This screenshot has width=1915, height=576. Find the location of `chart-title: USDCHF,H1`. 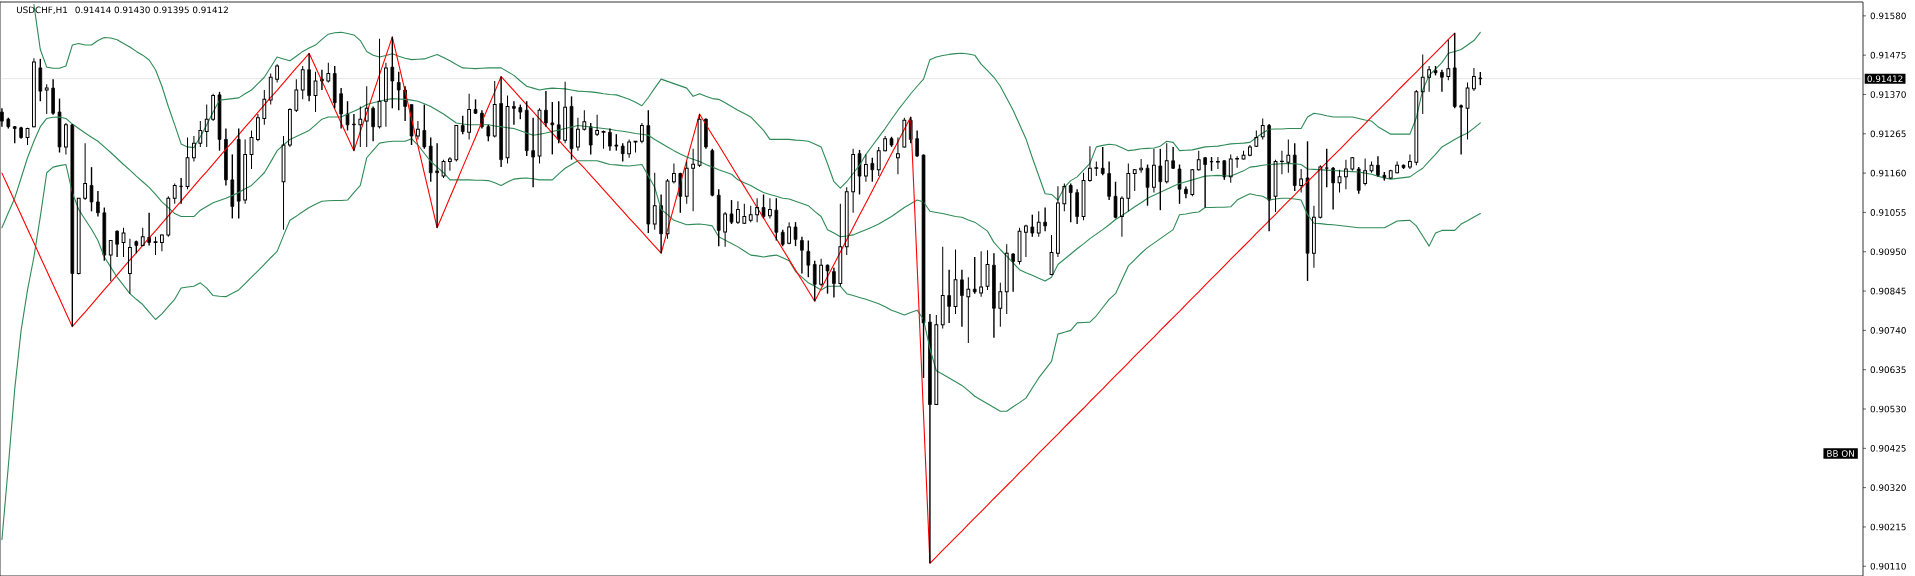

chart-title: USDCHF,H1 is located at coordinates (42, 10).